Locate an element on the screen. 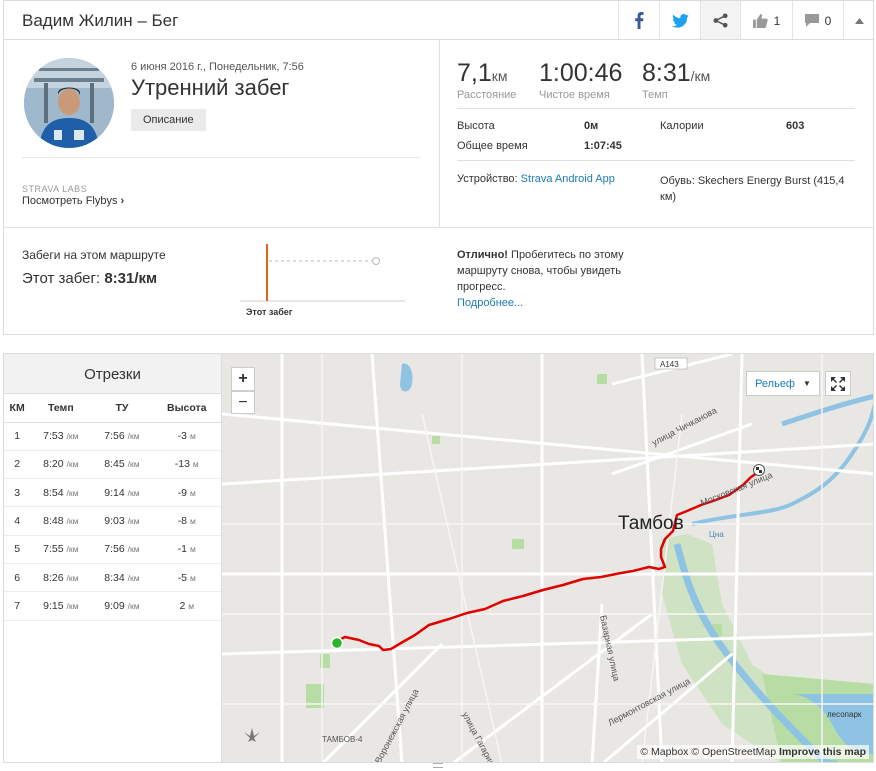  kudos-count: 1 is located at coordinates (777, 20).